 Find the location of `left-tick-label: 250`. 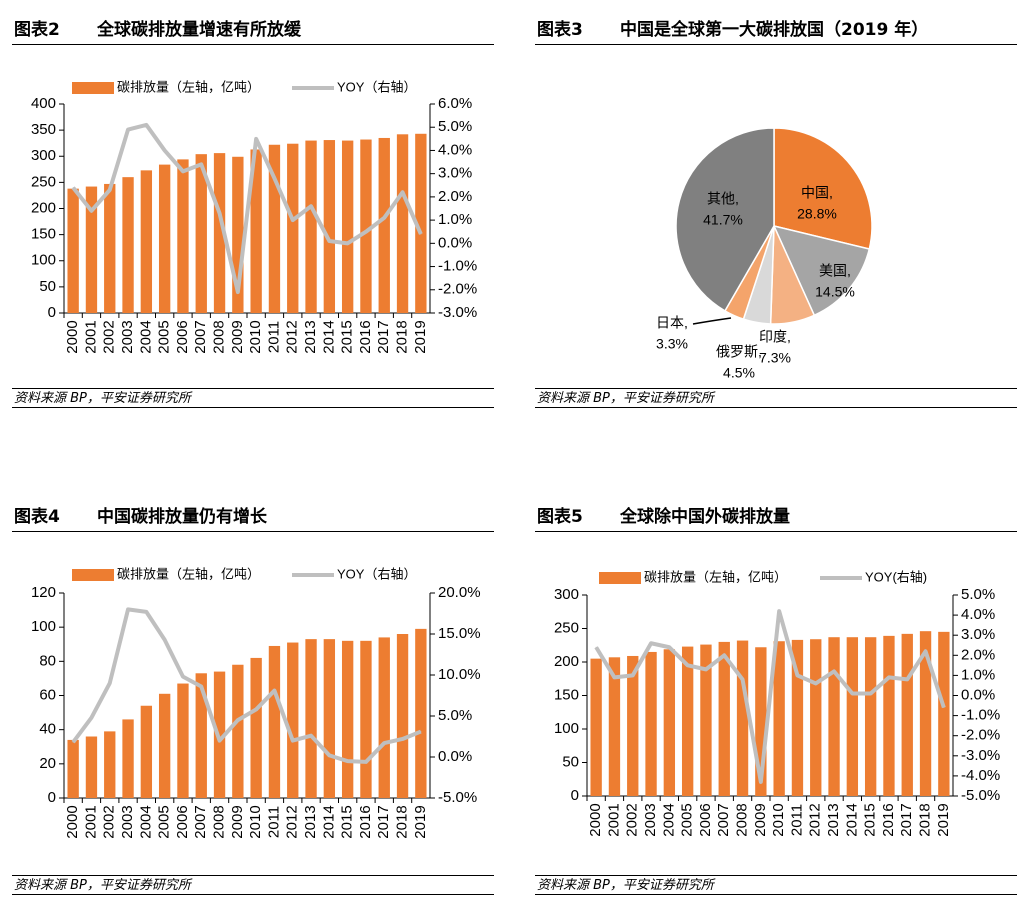

left-tick-label: 250 is located at coordinates (566, 627).